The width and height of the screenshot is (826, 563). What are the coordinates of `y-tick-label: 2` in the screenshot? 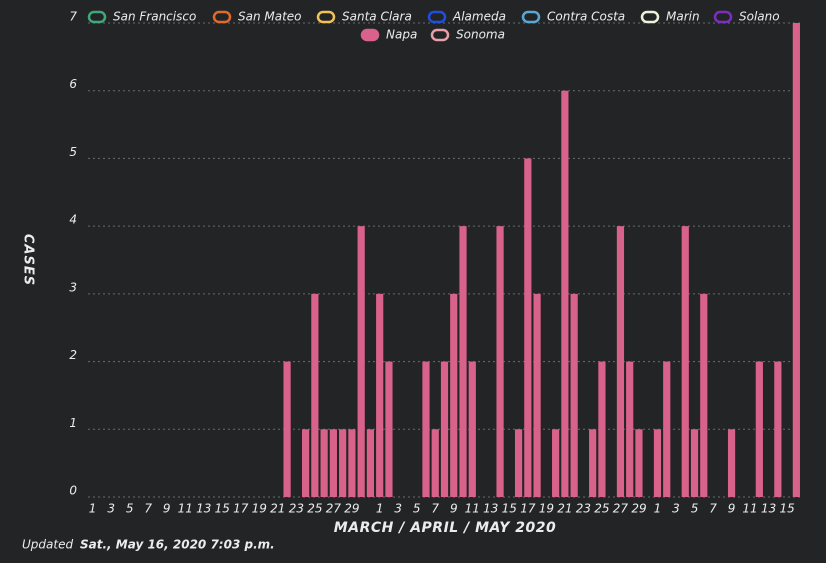 It's located at (73, 355).